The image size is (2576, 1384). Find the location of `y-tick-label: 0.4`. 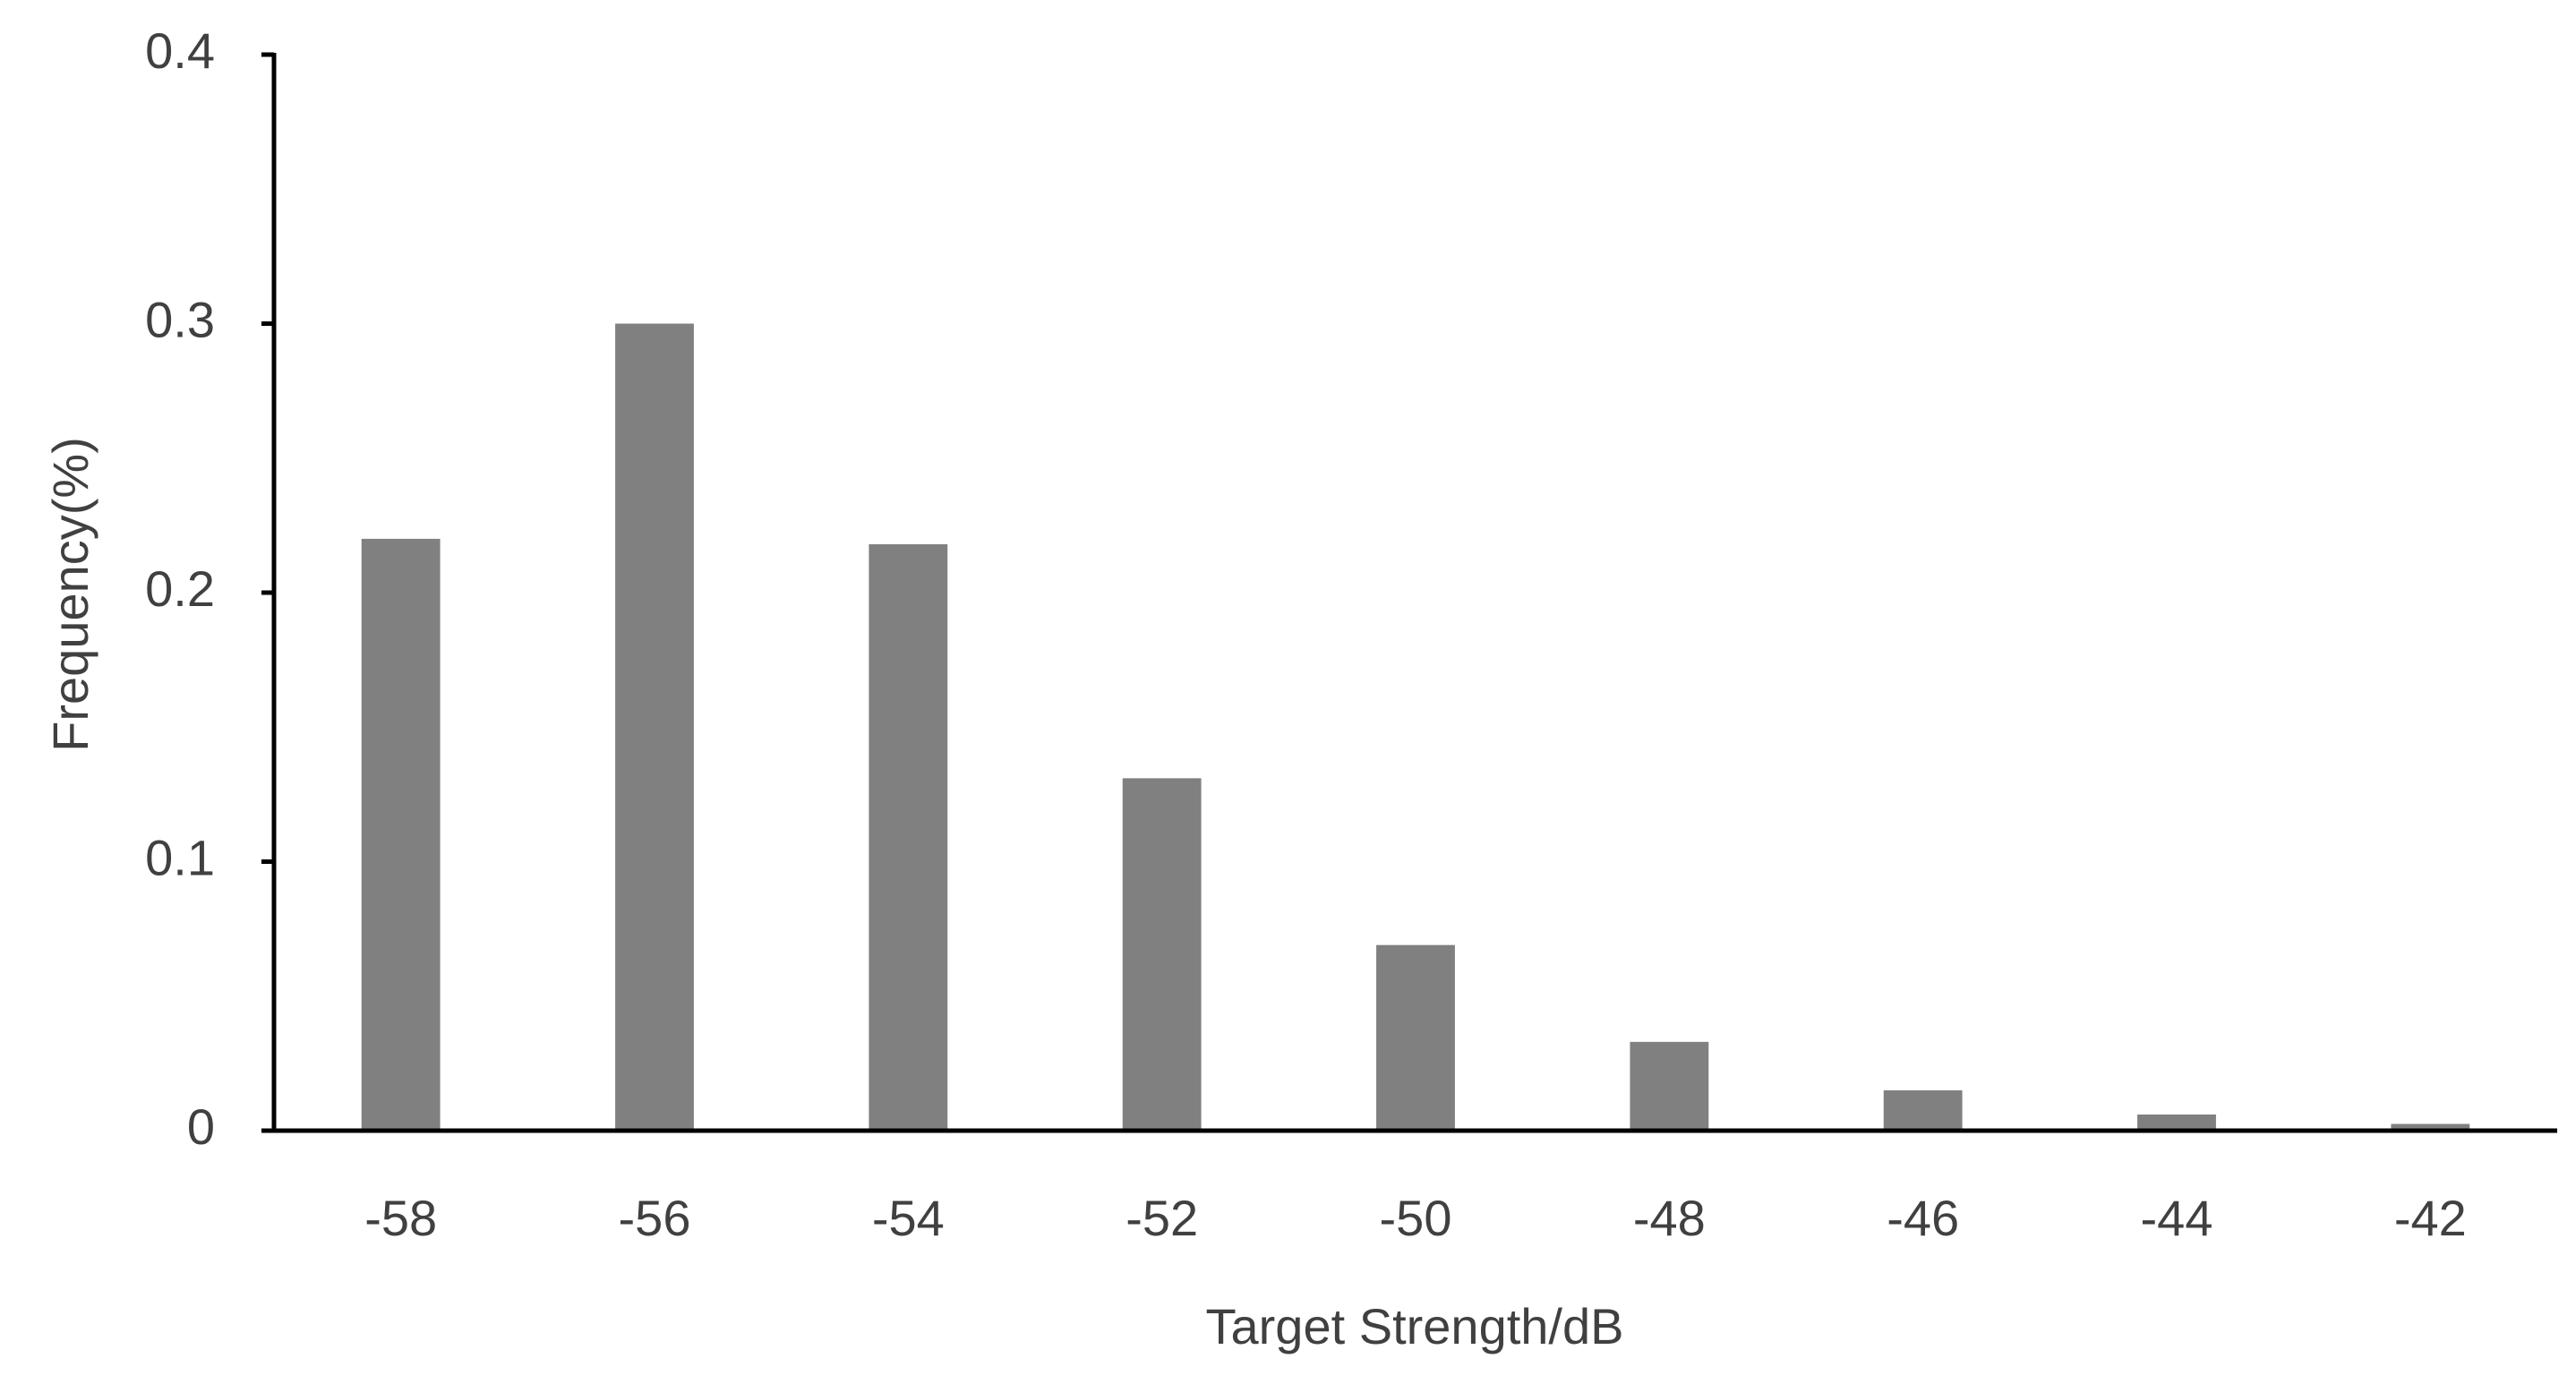

y-tick-label: 0.4 is located at coordinates (180, 50).